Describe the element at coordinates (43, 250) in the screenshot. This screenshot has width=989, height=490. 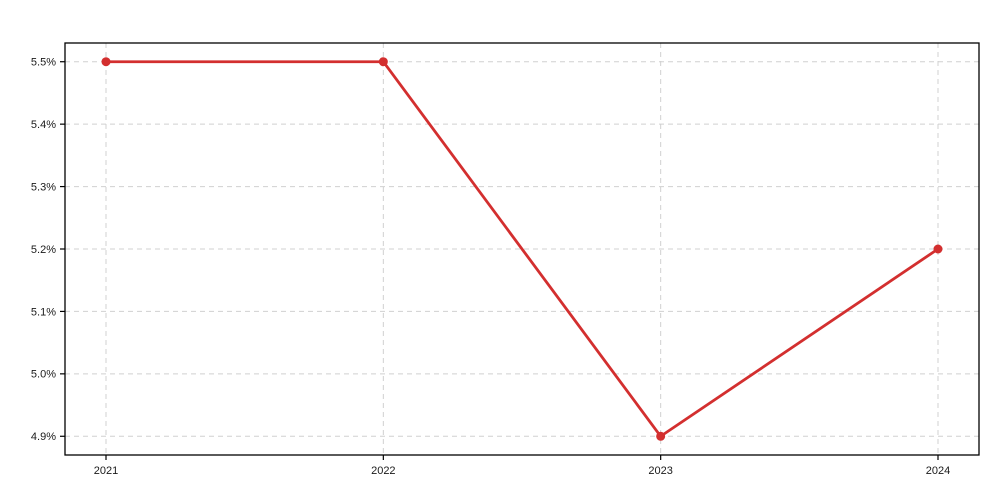
I see `y-tick-label: 5.2%` at that location.